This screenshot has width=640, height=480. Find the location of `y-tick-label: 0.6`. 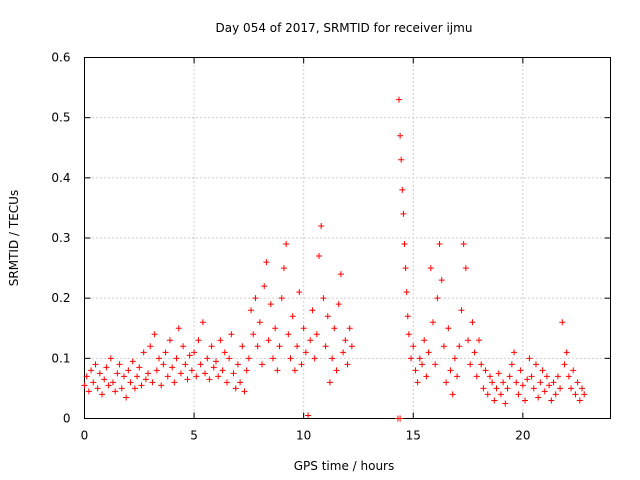

y-tick-label: 0.6 is located at coordinates (60, 58).